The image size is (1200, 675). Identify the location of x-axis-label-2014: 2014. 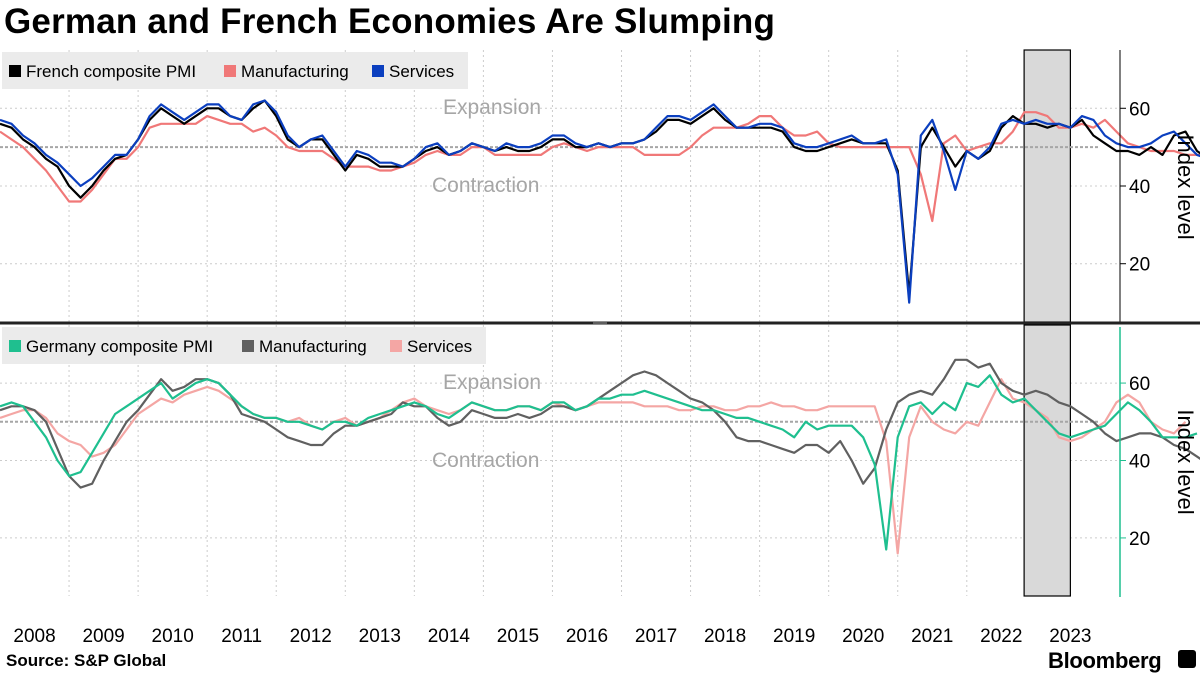
(449, 636).